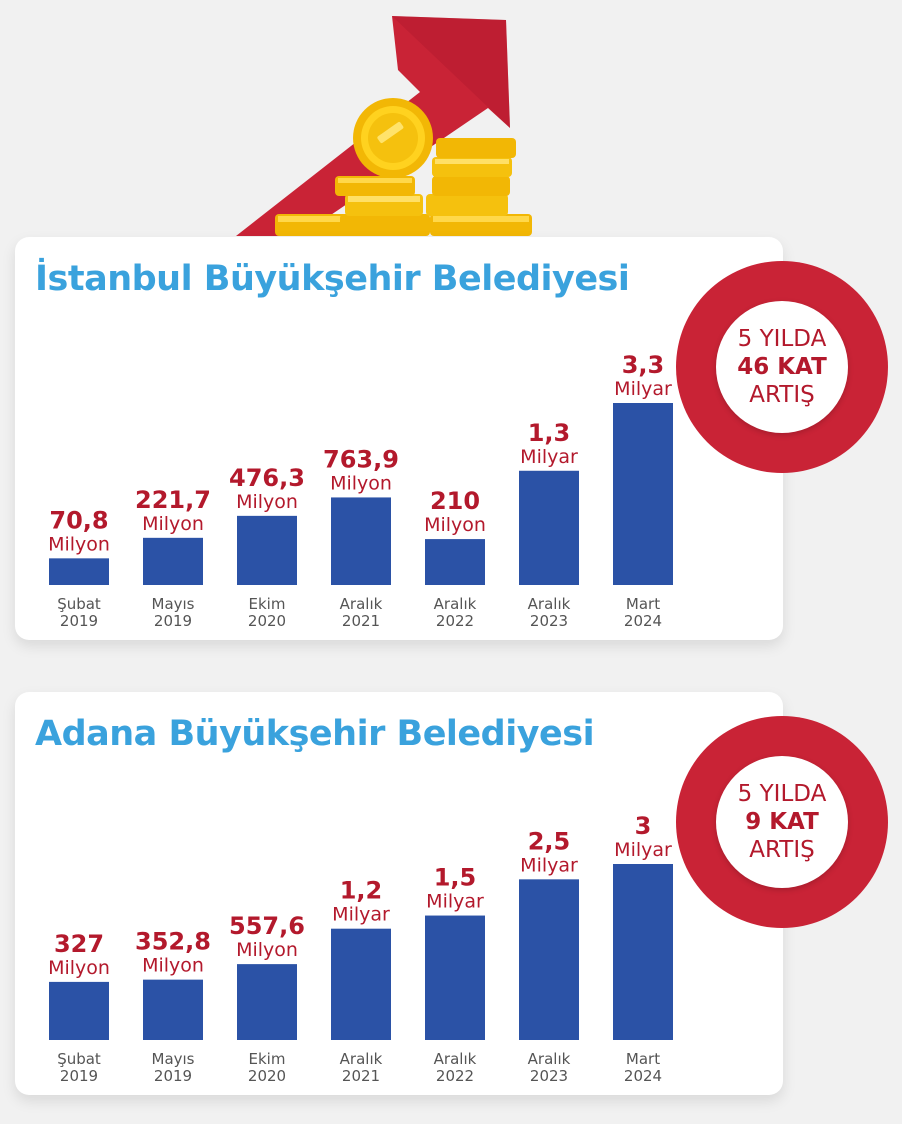  I want to click on value-label: 763,9, so click(361, 459).